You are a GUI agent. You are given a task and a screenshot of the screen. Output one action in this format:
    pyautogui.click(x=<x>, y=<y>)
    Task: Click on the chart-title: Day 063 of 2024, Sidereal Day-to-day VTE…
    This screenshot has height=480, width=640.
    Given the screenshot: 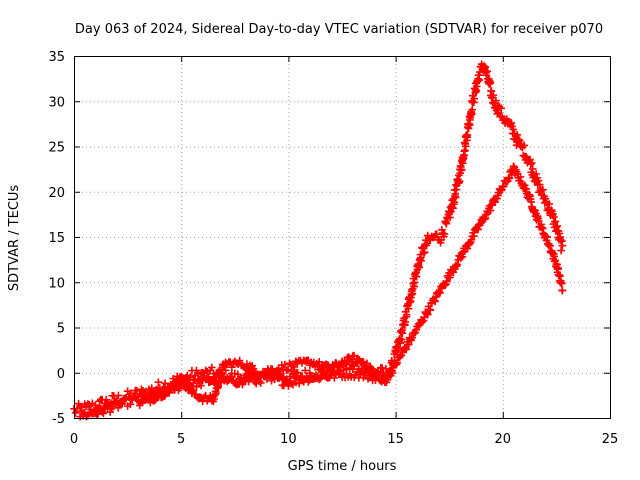 What is the action you would take?
    pyautogui.click(x=339, y=29)
    